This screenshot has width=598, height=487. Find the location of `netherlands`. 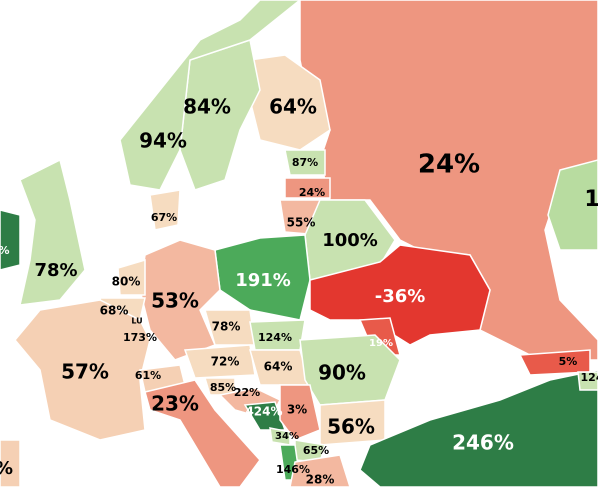

netherlands is located at coordinates (131, 277).